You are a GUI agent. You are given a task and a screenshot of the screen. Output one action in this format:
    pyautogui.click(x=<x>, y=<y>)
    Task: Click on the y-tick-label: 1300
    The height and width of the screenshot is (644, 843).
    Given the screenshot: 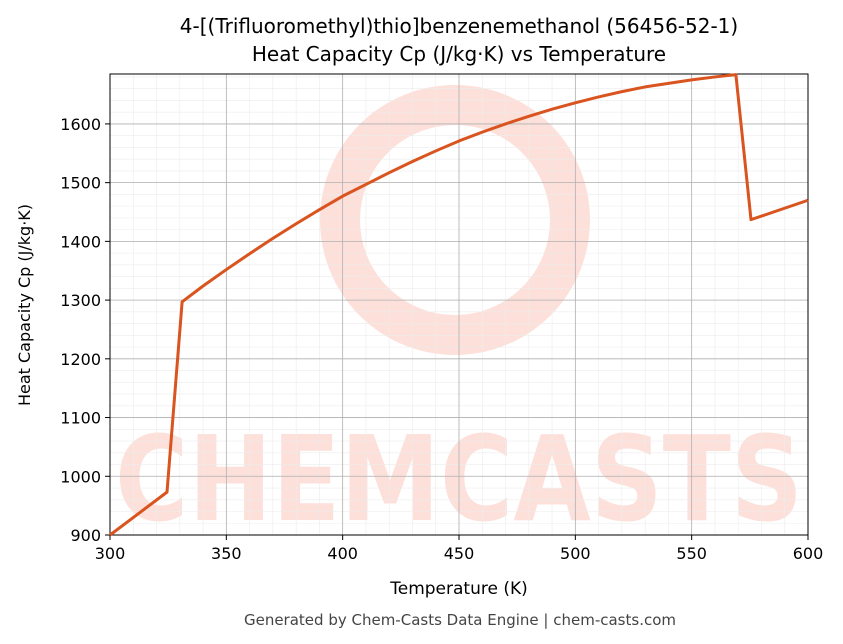 What is the action you would take?
    pyautogui.click(x=80, y=300)
    